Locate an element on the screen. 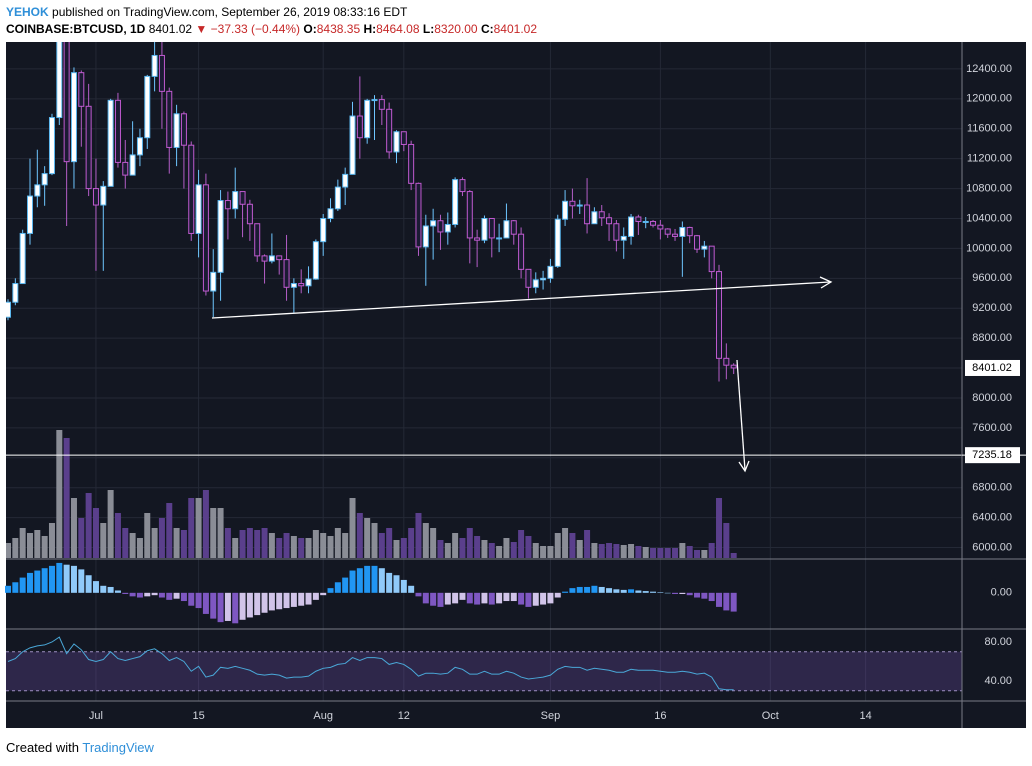  macd-tick-label: 0.00 is located at coordinates (1001, 593).